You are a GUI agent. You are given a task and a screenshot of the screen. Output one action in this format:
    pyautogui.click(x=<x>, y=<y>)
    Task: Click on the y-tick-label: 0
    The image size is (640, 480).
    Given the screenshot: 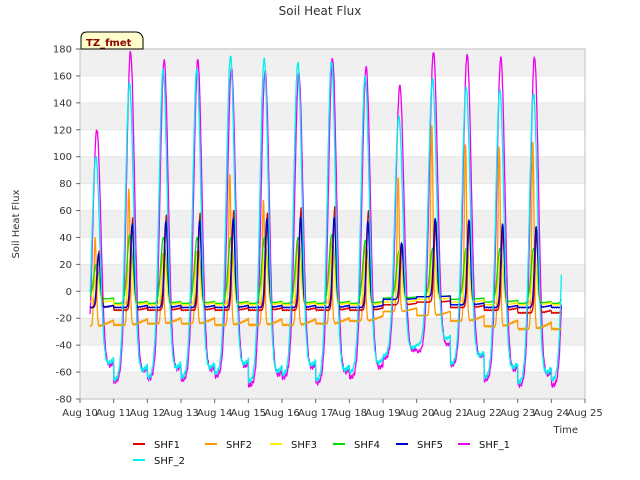 What is the action you would take?
    pyautogui.click(x=69, y=292)
    